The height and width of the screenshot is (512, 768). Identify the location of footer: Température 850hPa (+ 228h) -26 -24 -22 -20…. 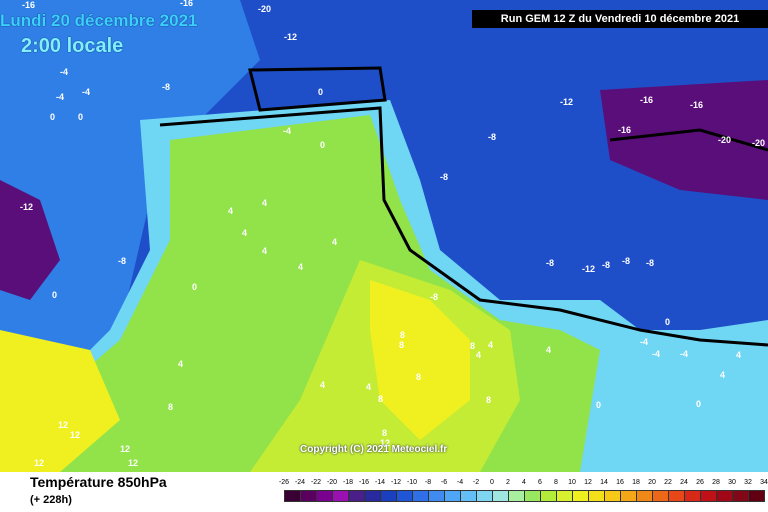
(384, 492).